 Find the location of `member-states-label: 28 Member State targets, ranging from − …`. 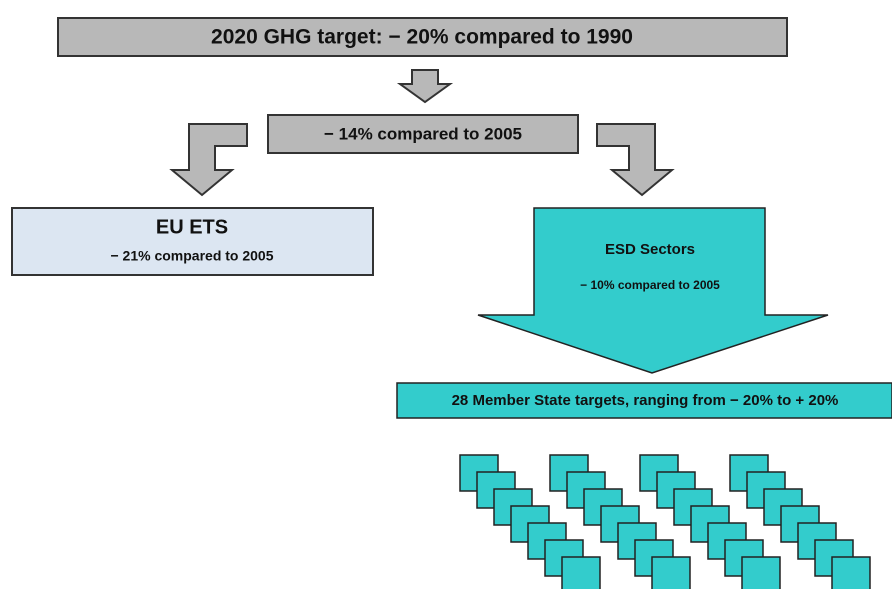

member-states-label: 28 Member State targets, ranging from − … is located at coordinates (645, 400).